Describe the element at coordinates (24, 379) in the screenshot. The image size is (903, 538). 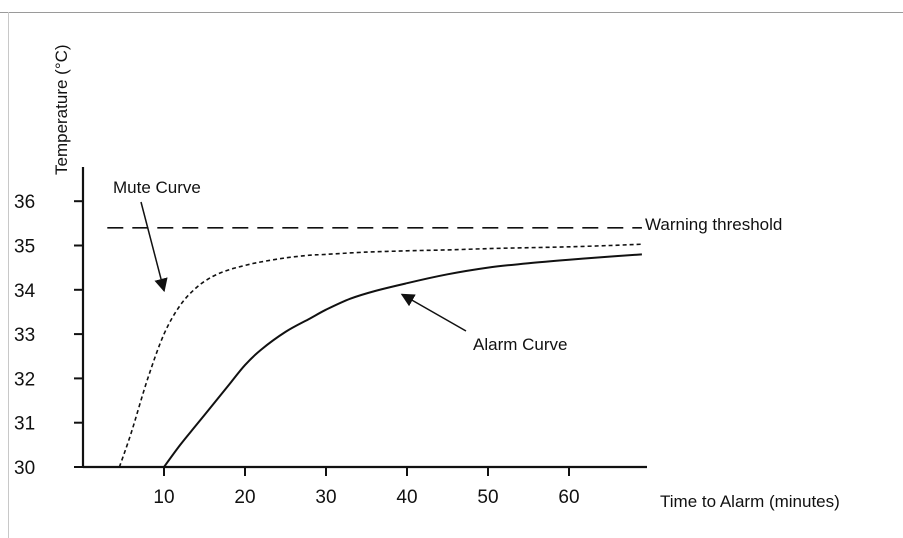
I see `y-tick-label: 32` at that location.